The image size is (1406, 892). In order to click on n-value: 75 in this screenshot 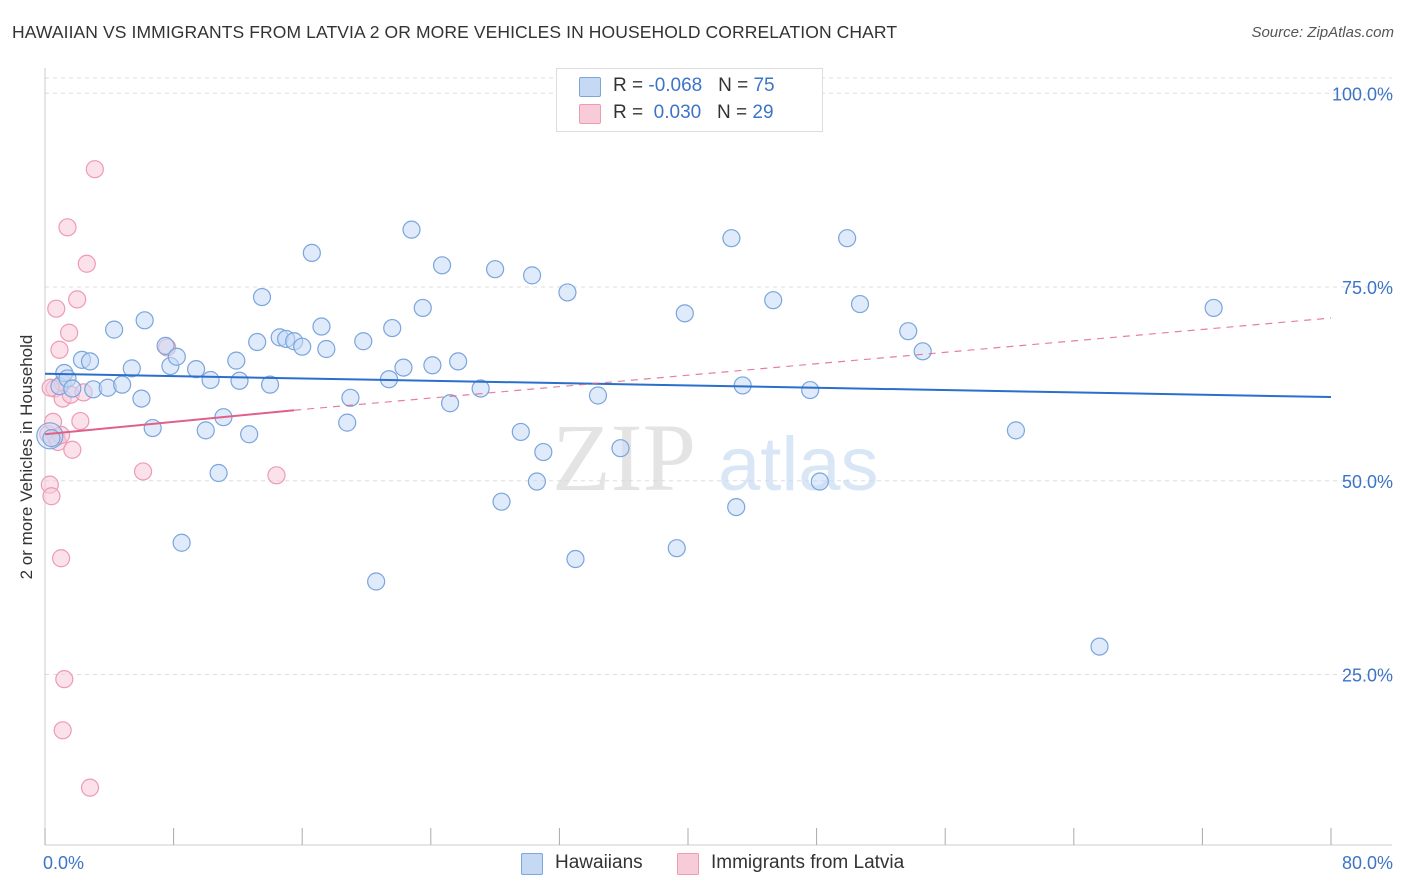, I will do `click(764, 85)`.